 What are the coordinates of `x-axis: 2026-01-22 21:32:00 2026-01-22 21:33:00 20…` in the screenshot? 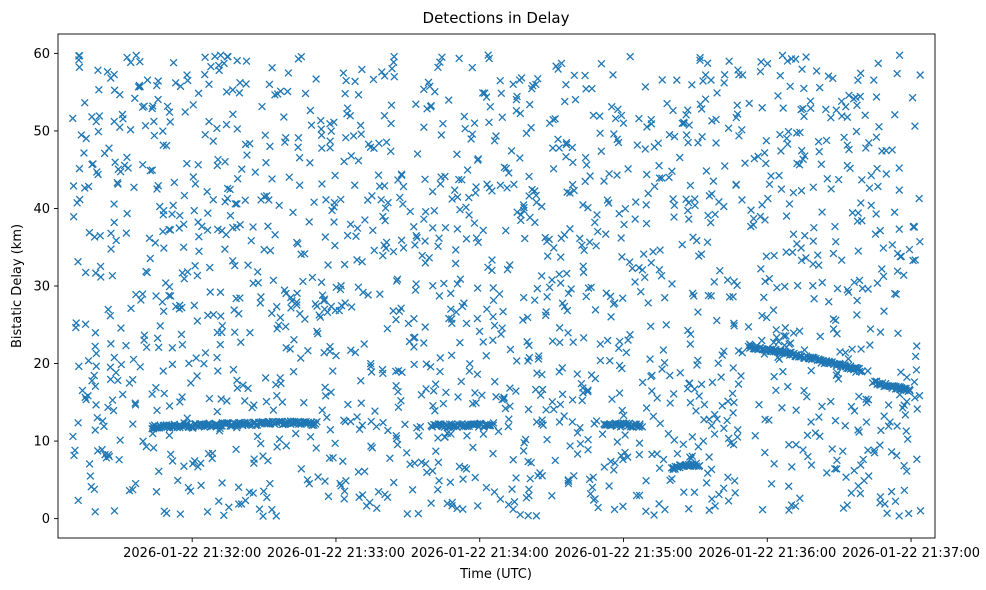 It's located at (551, 549).